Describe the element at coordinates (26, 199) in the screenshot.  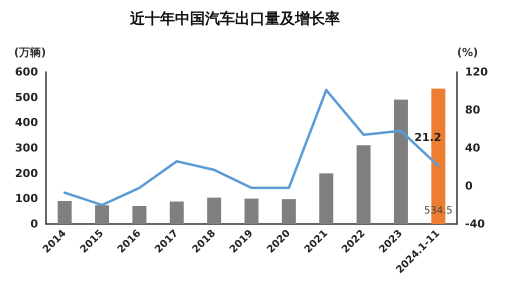
I see `y-tick-label: 100` at that location.